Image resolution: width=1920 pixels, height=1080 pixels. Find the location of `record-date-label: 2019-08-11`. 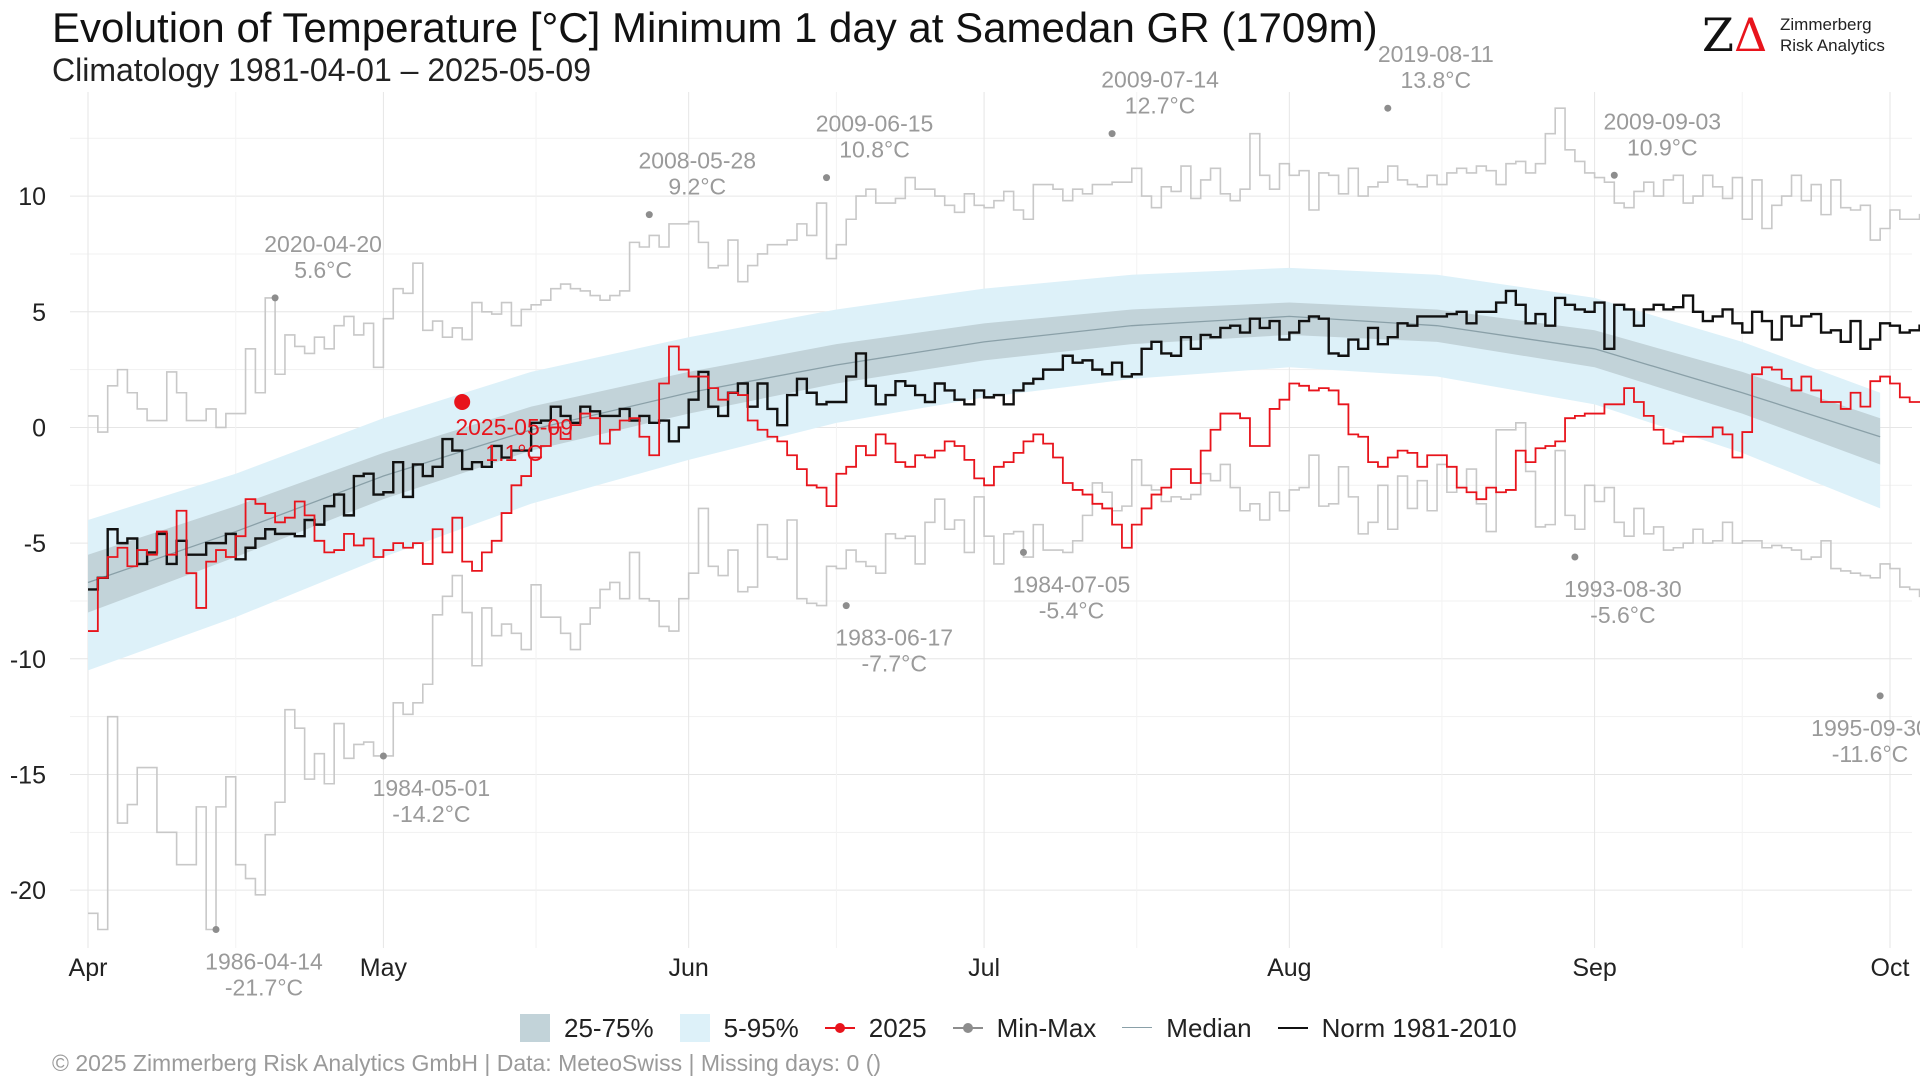

record-date-label: 2019-08-11 is located at coordinates (1436, 54).